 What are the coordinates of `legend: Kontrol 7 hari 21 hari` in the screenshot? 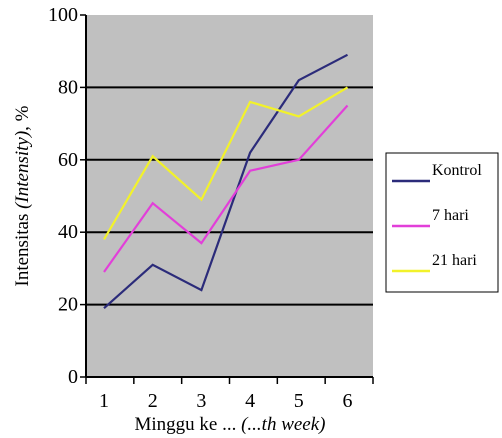 It's located at (442, 222).